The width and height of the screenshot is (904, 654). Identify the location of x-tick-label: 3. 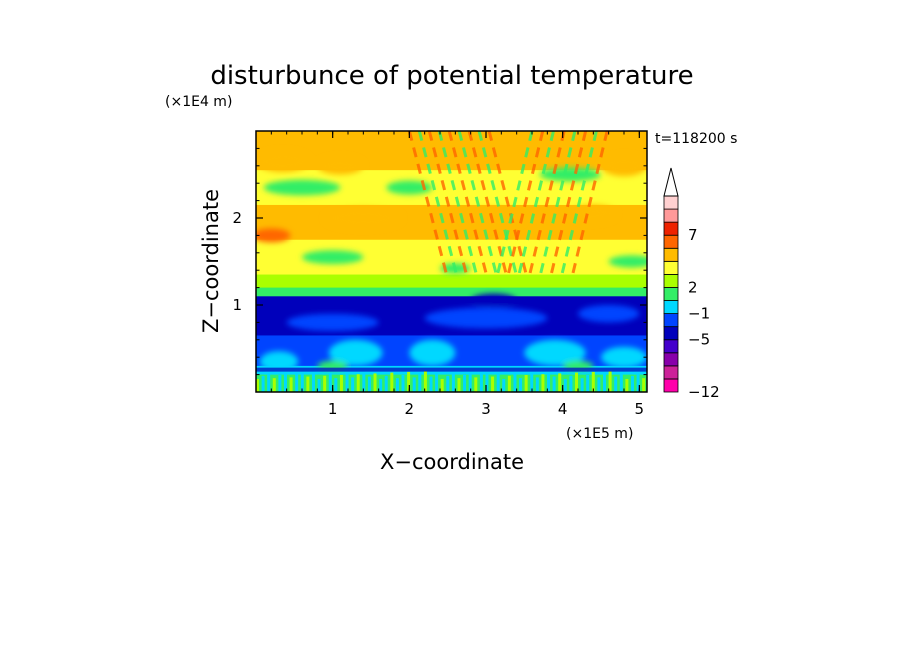
(486, 409).